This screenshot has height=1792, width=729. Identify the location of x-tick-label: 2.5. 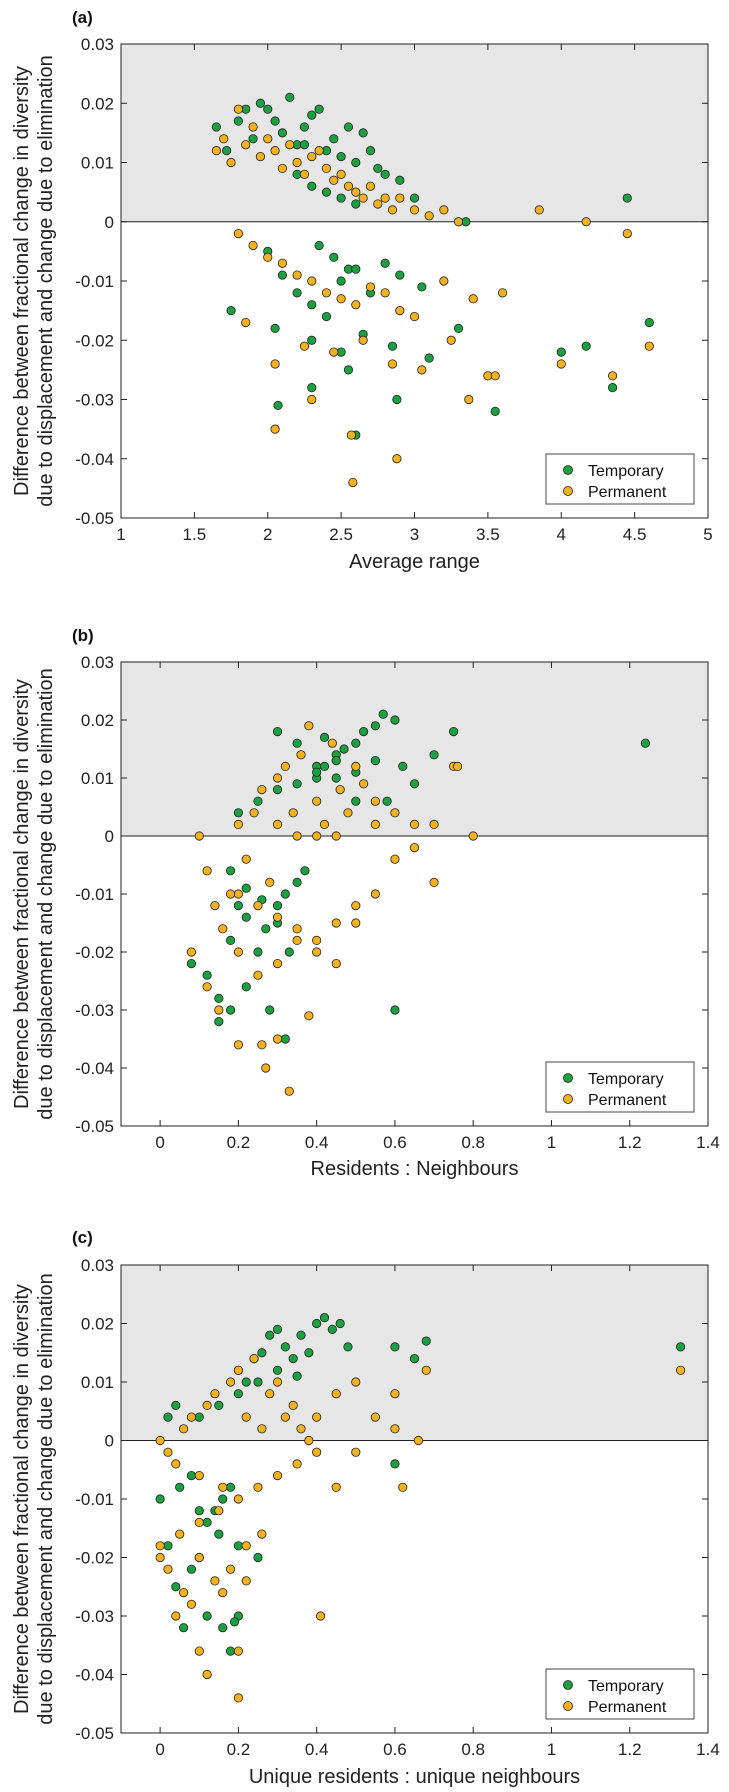
(341, 534).